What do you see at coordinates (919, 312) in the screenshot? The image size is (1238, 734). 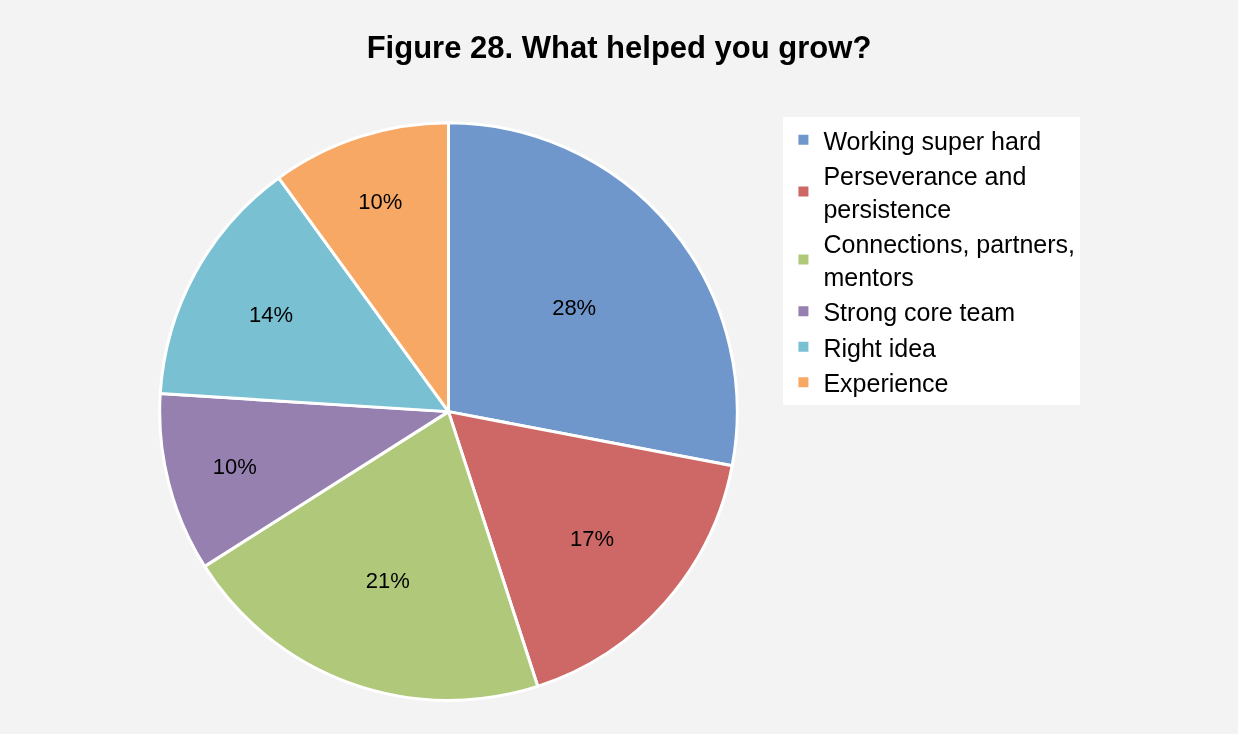 I see `legend-label: Strong core team` at bounding box center [919, 312].